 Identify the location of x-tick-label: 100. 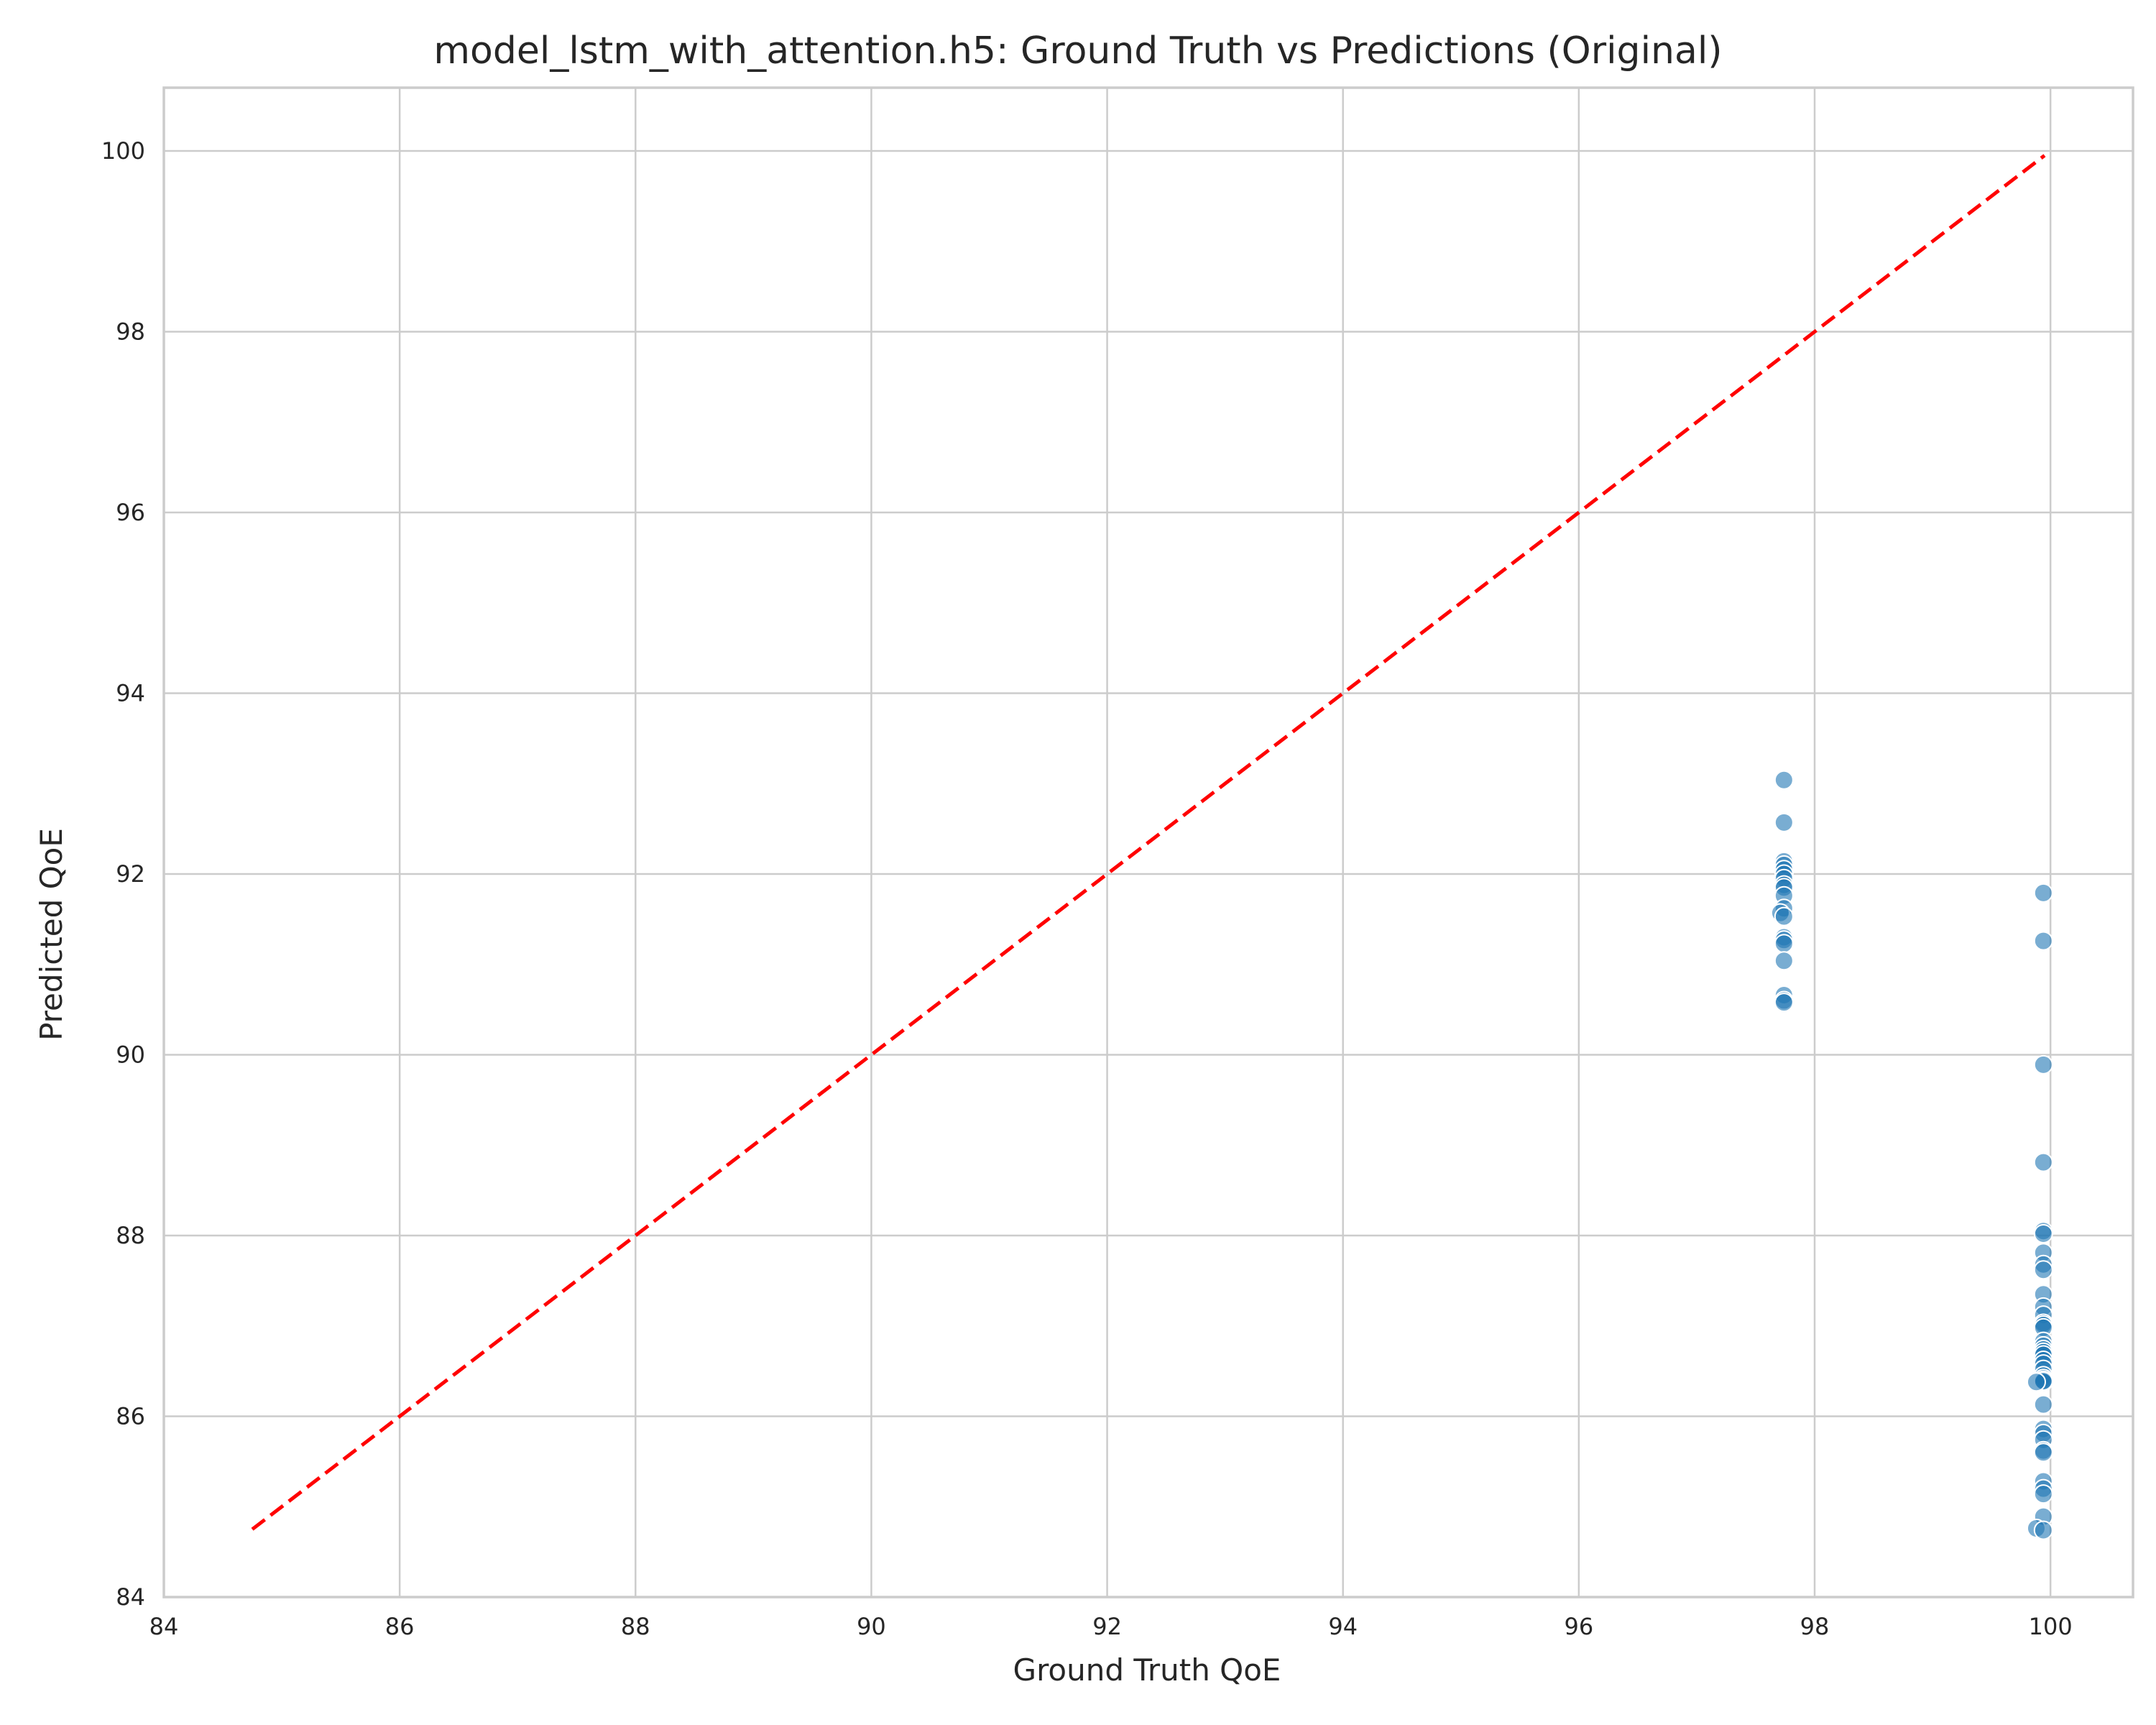
(2051, 1626).